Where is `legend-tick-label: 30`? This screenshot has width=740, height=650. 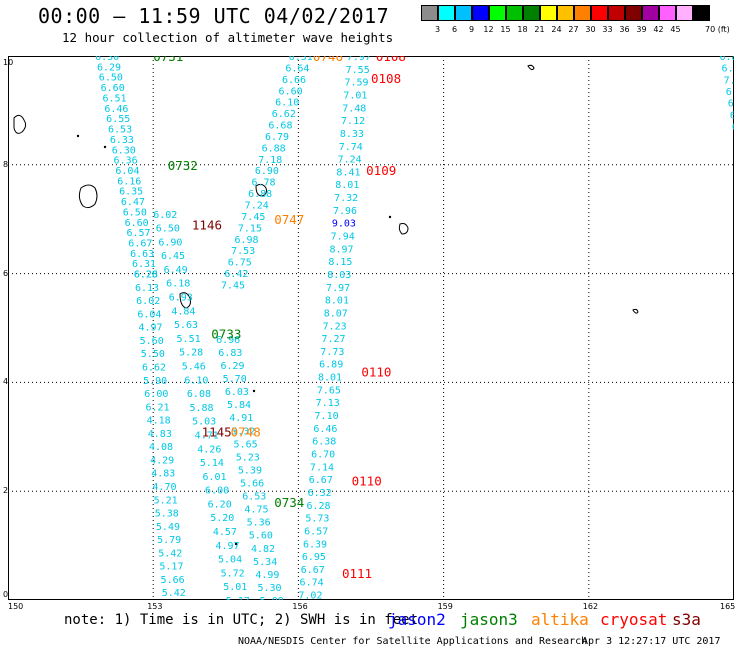 legend-tick-label: 30 is located at coordinates (590, 29).